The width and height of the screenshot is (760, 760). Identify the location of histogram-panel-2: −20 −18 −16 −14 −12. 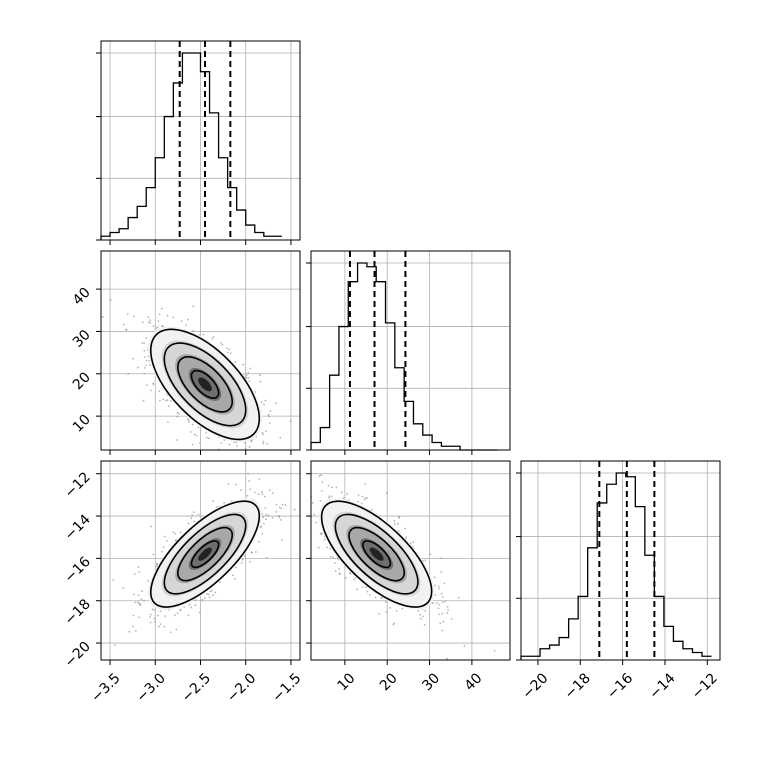
(618, 581).